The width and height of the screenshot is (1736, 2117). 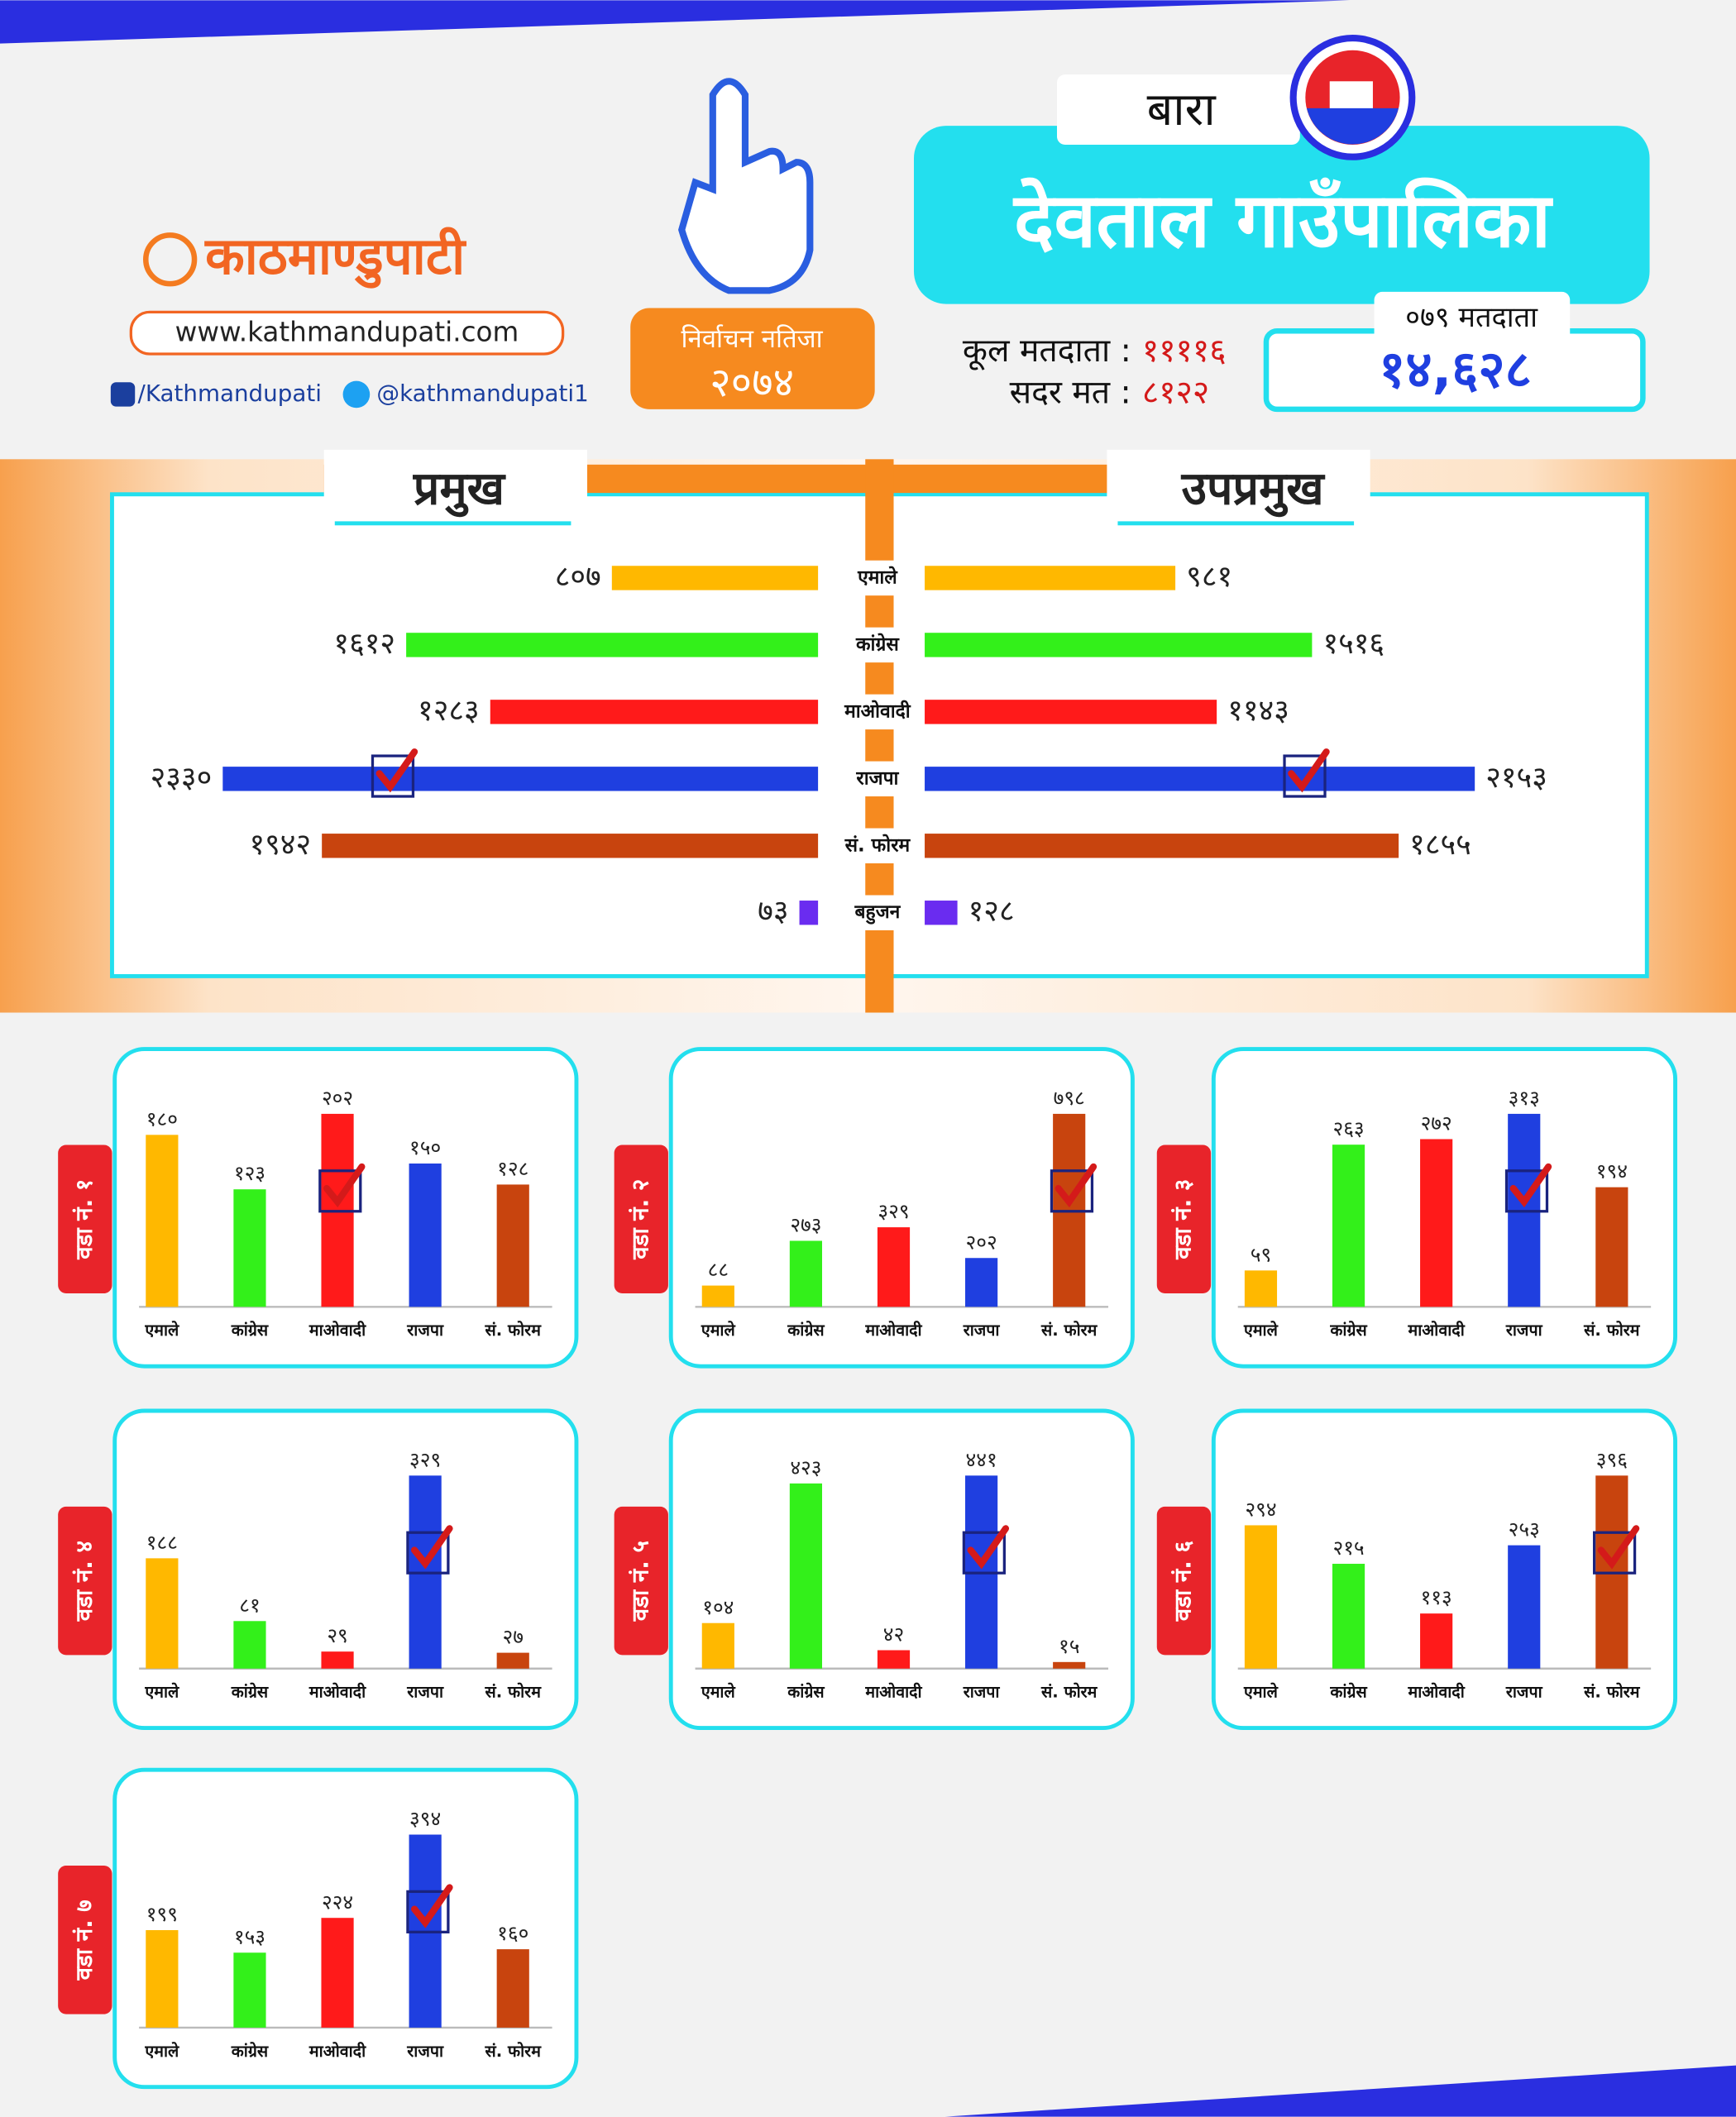 I want to click on bottom-stripe, so click(x=1340, y=2091).